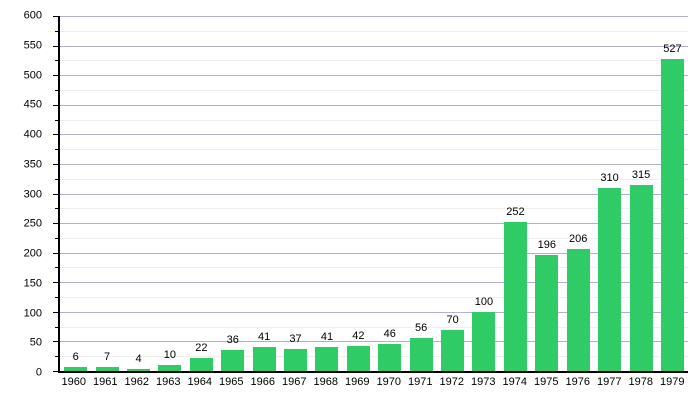 The image size is (700, 400). I want to click on x-axis-label: 1974, so click(514, 382).